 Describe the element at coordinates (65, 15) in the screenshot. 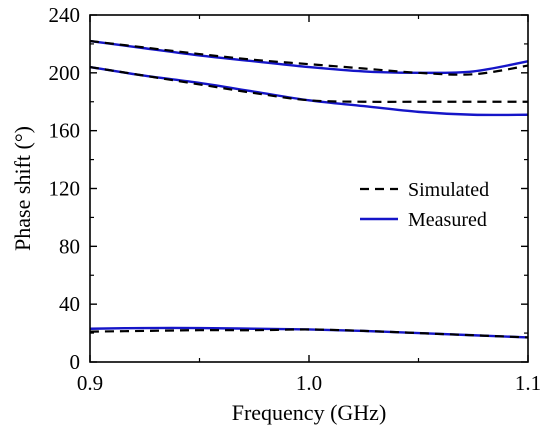

I see `y-tick-label: 240` at that location.